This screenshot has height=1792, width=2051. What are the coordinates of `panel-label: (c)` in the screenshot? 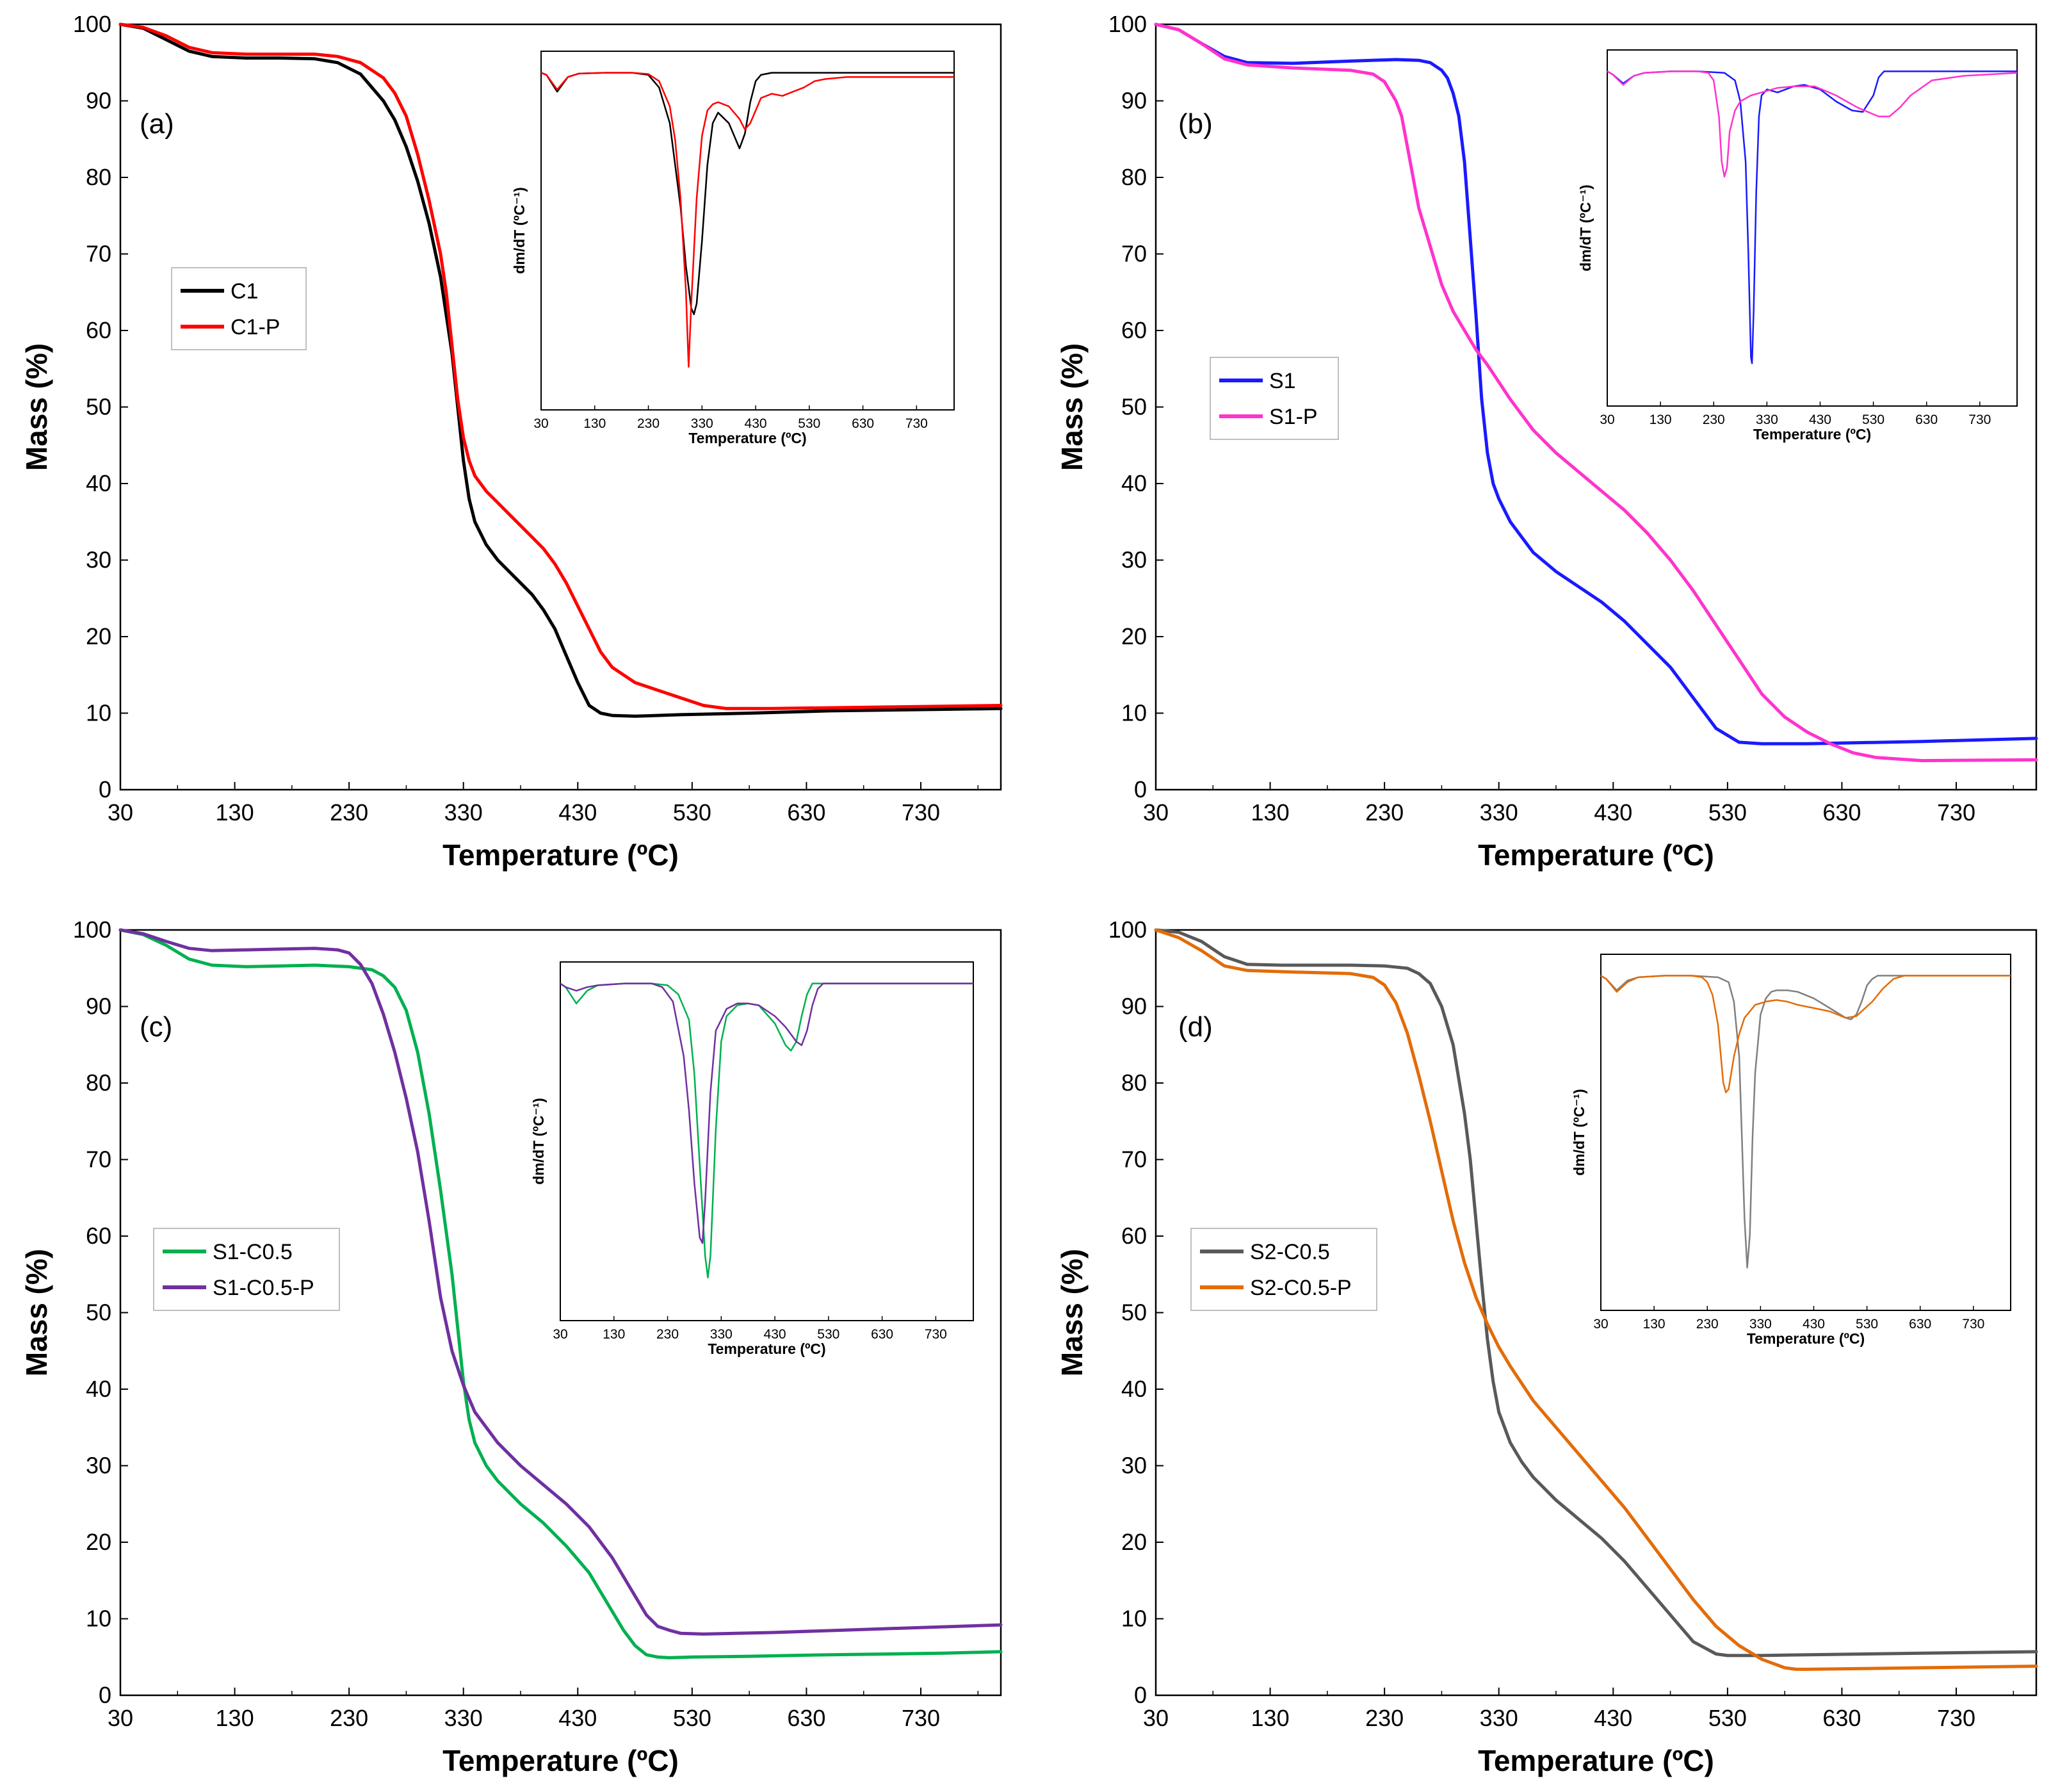 It's located at (156, 1027).